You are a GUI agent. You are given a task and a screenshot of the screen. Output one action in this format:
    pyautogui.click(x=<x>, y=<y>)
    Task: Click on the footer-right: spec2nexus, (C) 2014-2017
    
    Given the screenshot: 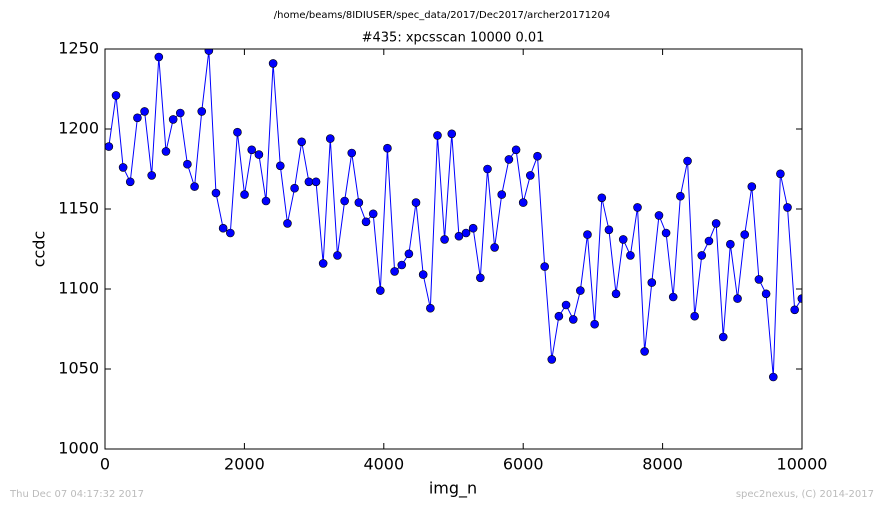 What is the action you would take?
    pyautogui.click(x=805, y=494)
    